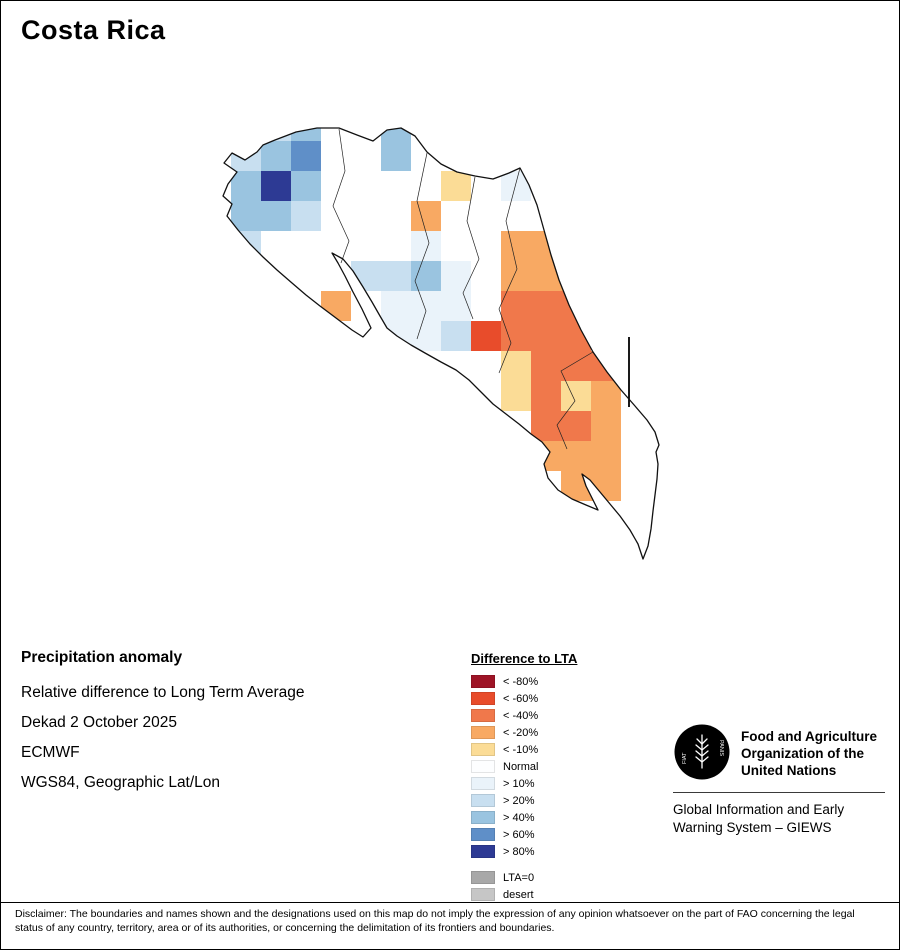 This screenshot has width=900, height=950. What do you see at coordinates (521, 698) in the screenshot?
I see `legend-label: < -60%` at bounding box center [521, 698].